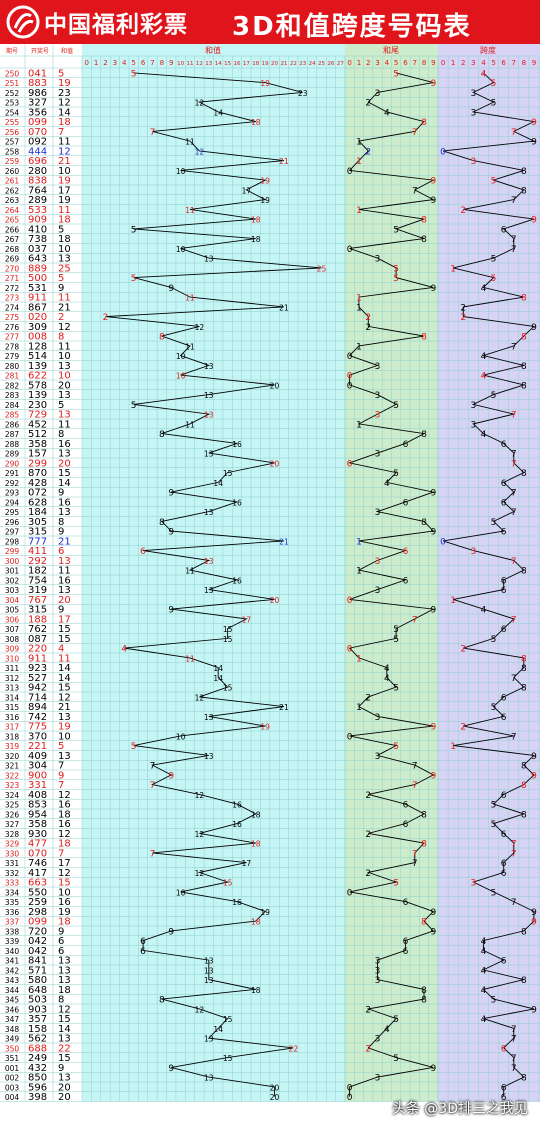 Image resolution: width=540 pixels, height=1134 pixels. What do you see at coordinates (37, 415) in the screenshot?
I see `draw-number: 729` at bounding box center [37, 415].